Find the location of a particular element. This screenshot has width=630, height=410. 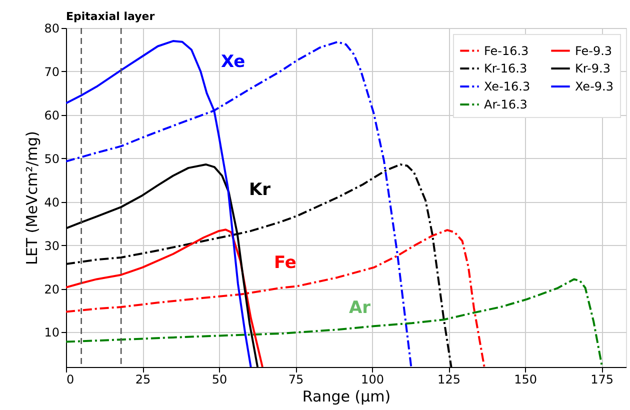

x-axis-title: Range (μm) is located at coordinates (346, 397).